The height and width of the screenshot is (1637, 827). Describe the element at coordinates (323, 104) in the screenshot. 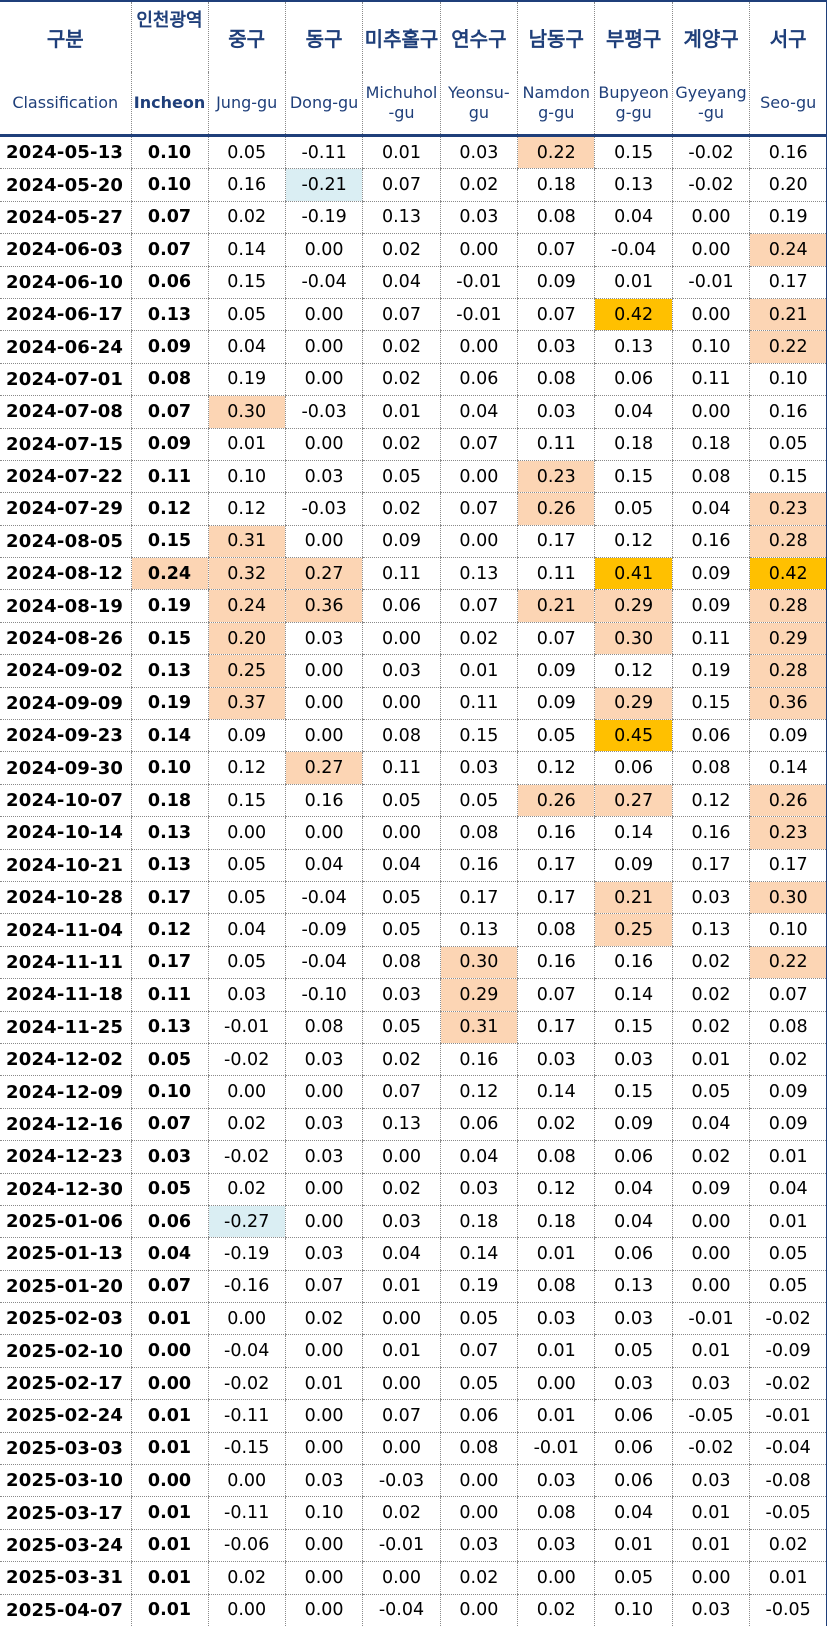

I see `header-en-dong-gu: Dong-gu` at that location.